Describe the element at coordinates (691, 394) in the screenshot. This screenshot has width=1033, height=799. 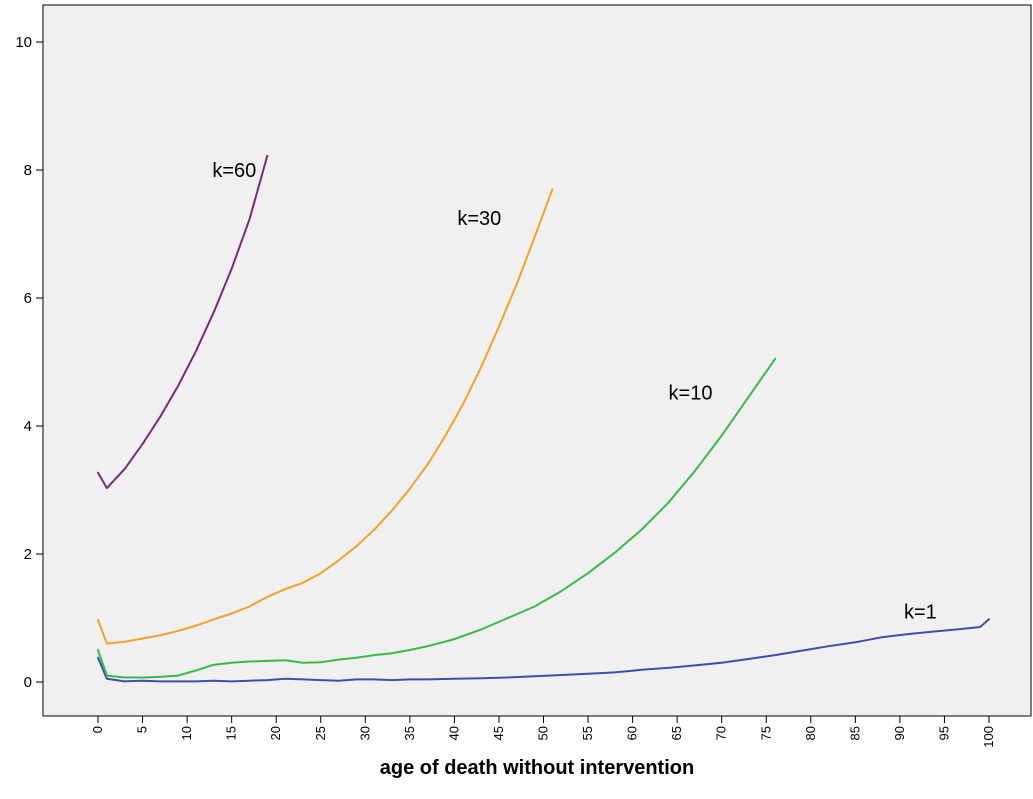
I see `series-label: k=10` at that location.